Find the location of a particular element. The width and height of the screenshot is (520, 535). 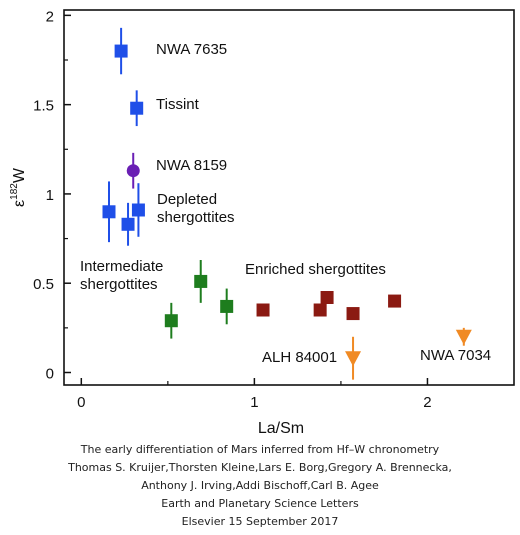

y-tick-label: 2 is located at coordinates (50, 16).